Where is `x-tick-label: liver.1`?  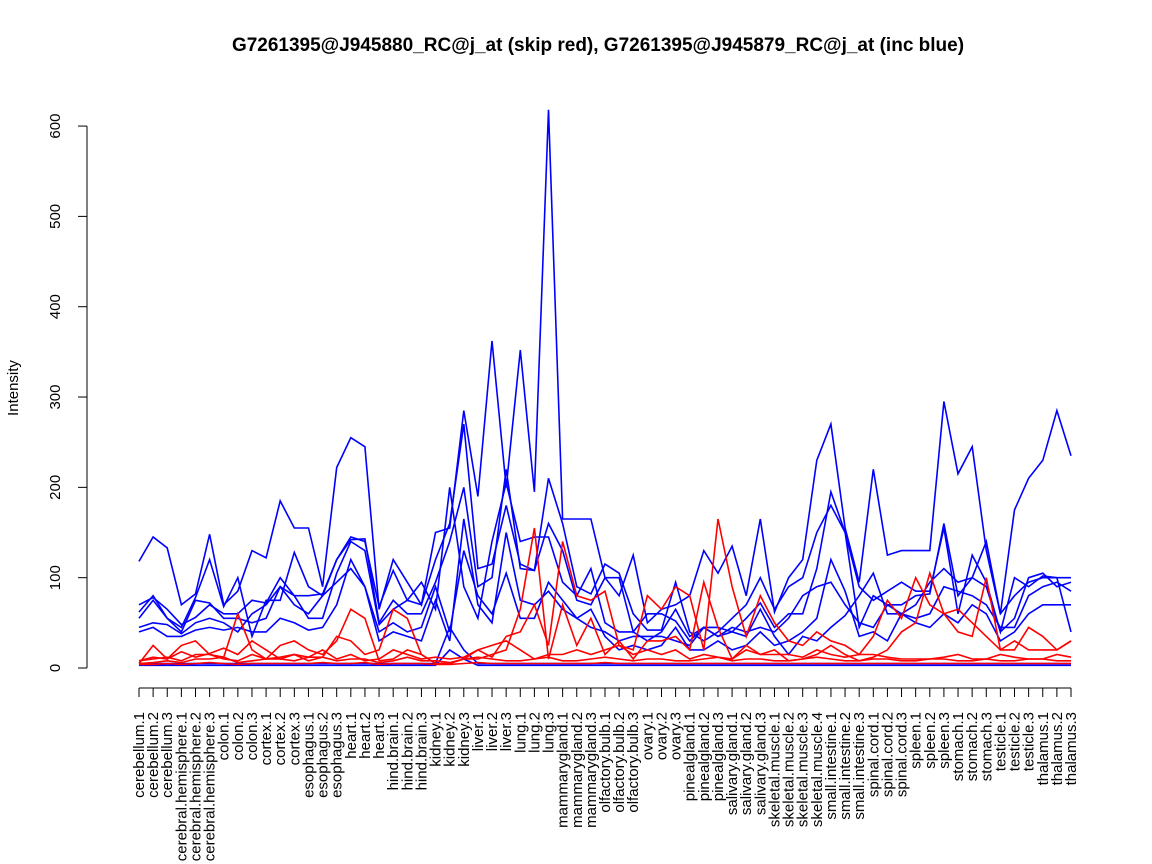
x-tick-label: liver.1 is located at coordinates (478, 731).